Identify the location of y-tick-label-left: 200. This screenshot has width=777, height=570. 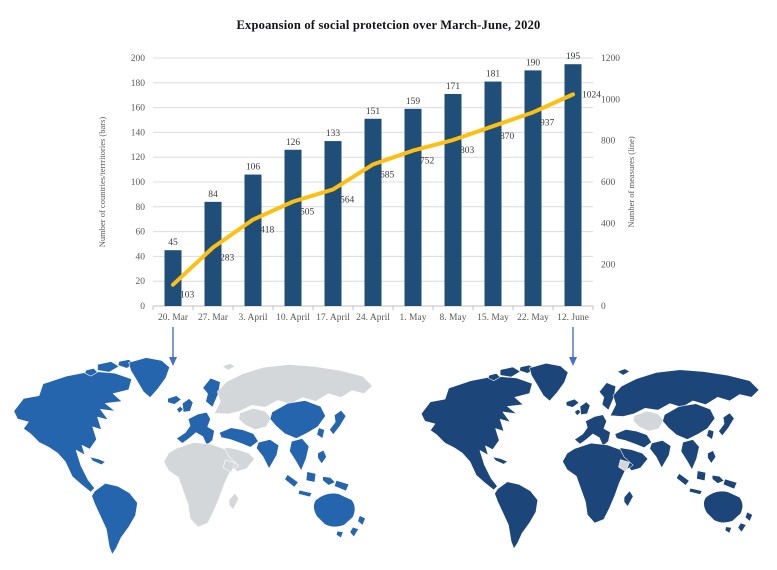
(138, 59).